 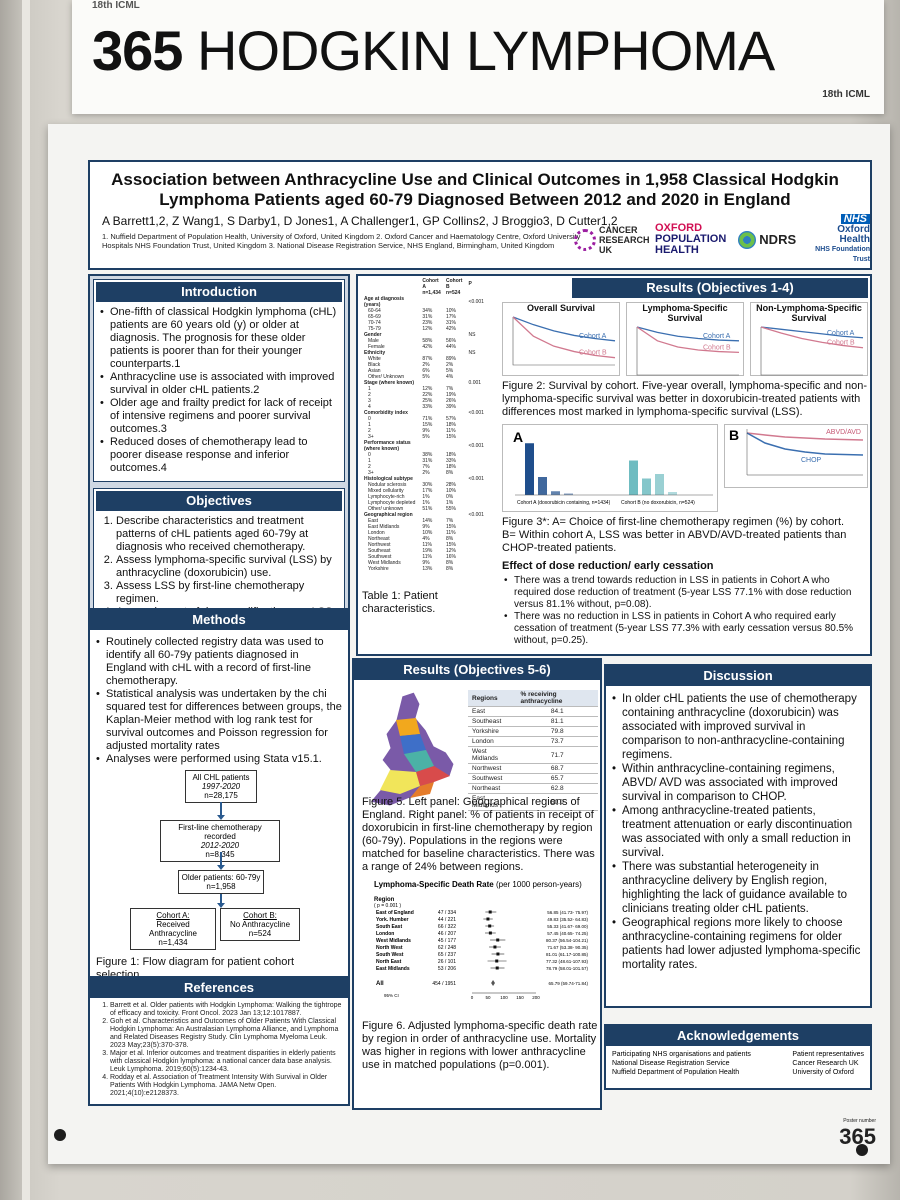 What do you see at coordinates (843, 432) in the screenshot?
I see `label-abvd: ABVD/AVD` at bounding box center [843, 432].